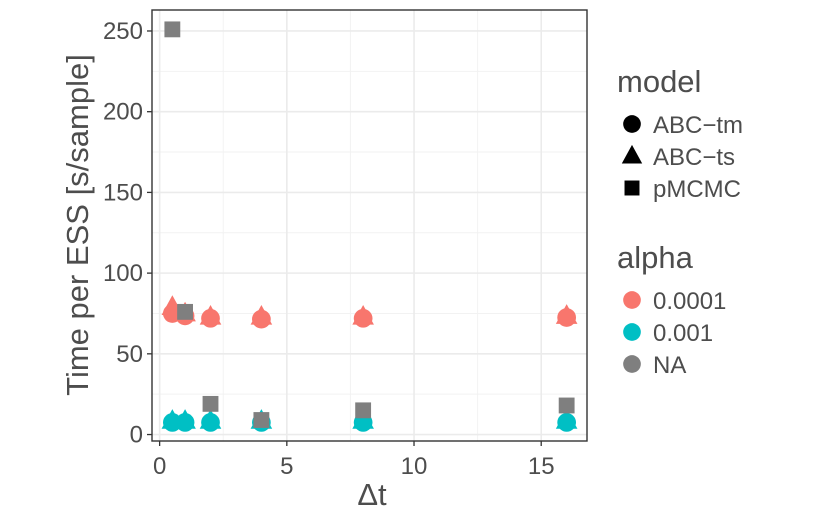 The image size is (830, 515). Describe the element at coordinates (659, 81) in the screenshot. I see `legend-title: model` at that location.